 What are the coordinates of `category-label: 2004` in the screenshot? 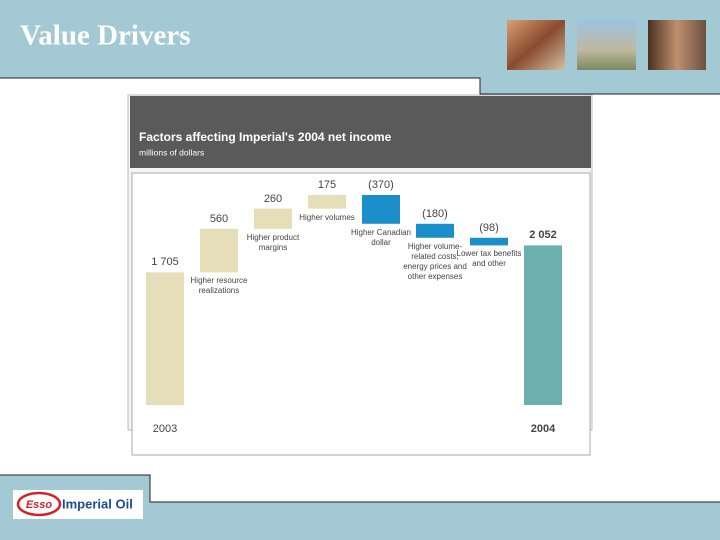 It's located at (543, 429).